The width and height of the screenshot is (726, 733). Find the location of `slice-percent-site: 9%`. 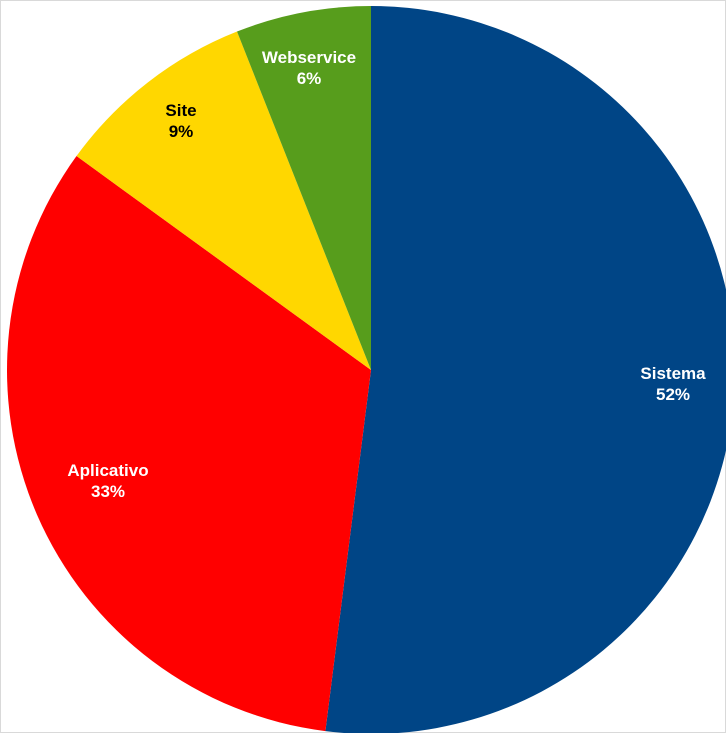

slice-percent-site: 9% is located at coordinates (181, 131).